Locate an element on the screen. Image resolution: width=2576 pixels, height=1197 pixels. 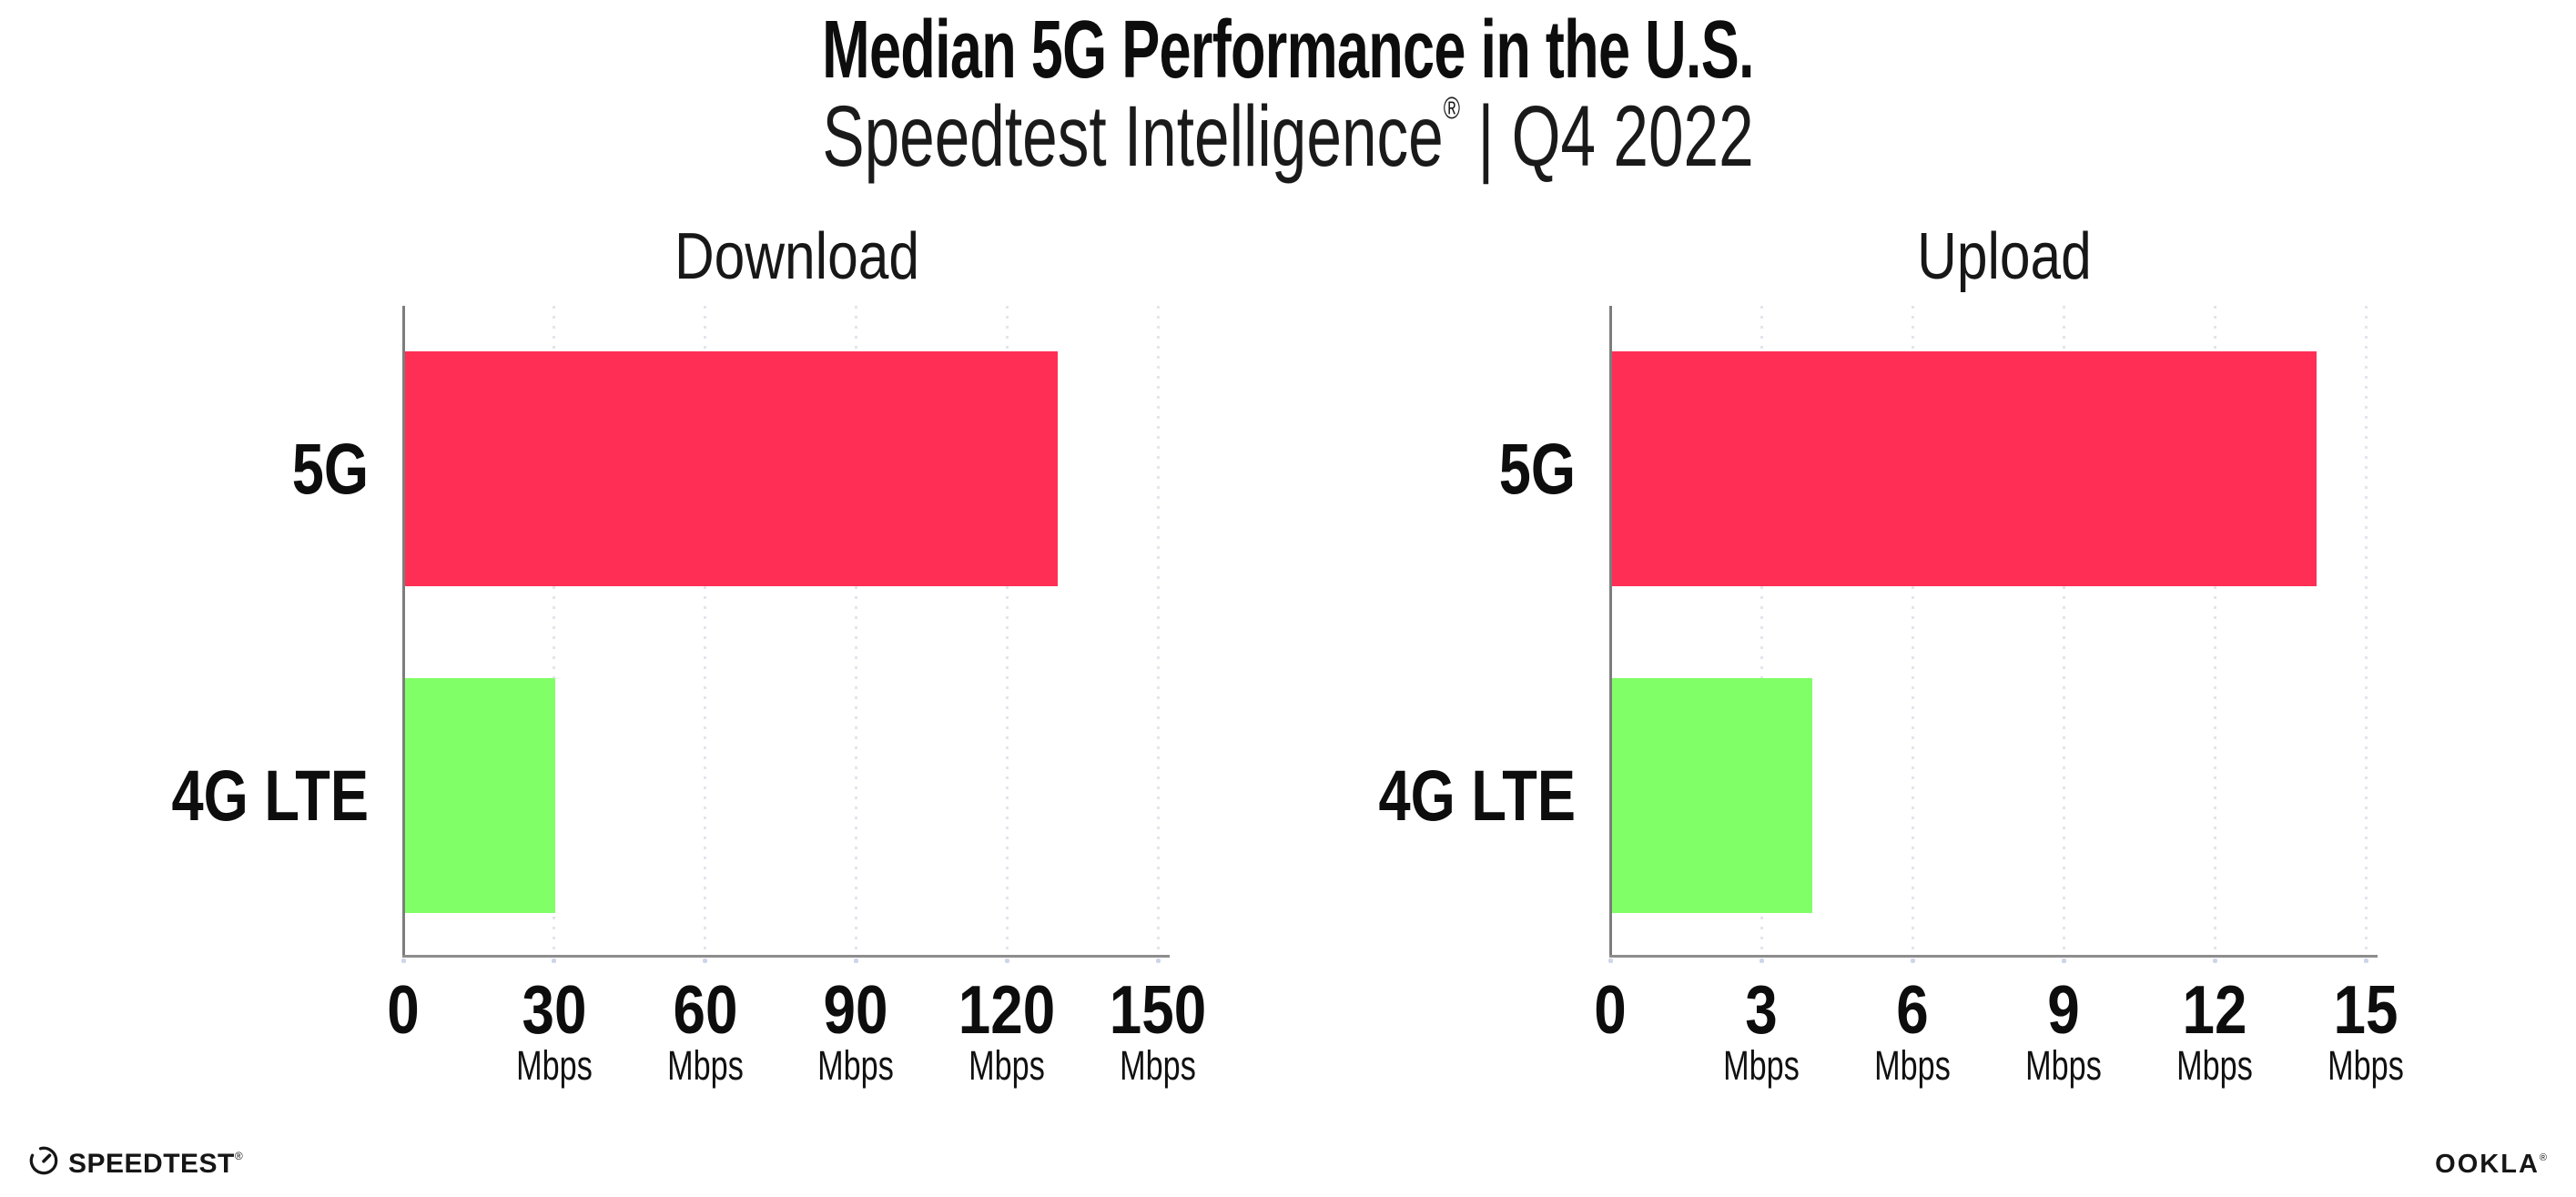
speedtest-wordmark: SPEEDTEST® is located at coordinates (155, 1160).